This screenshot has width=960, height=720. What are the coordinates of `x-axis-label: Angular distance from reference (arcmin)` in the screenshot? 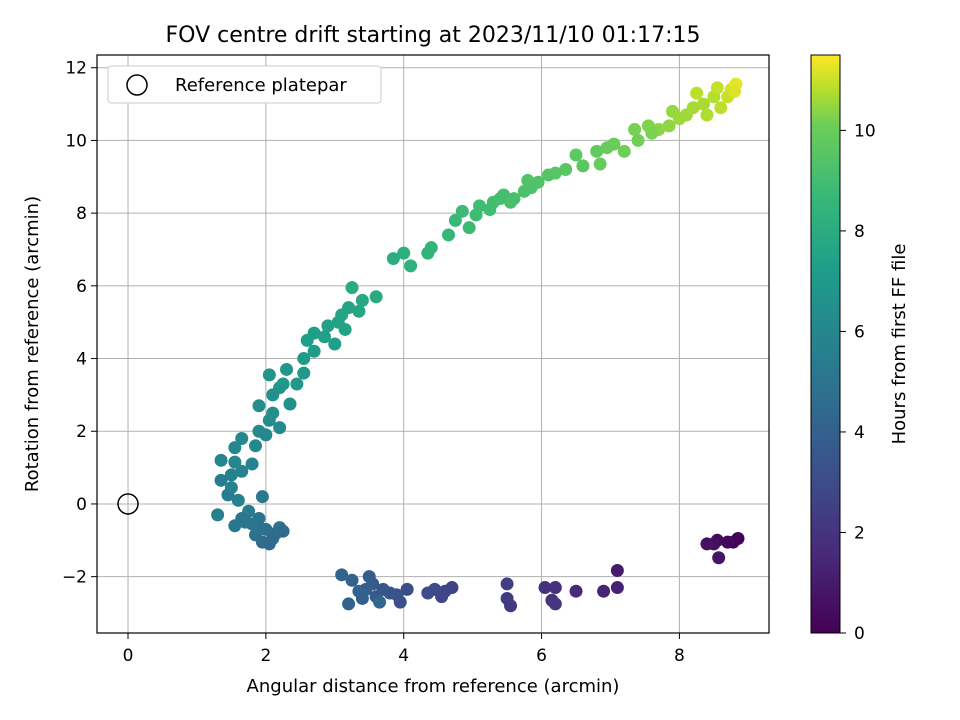 It's located at (433, 686).